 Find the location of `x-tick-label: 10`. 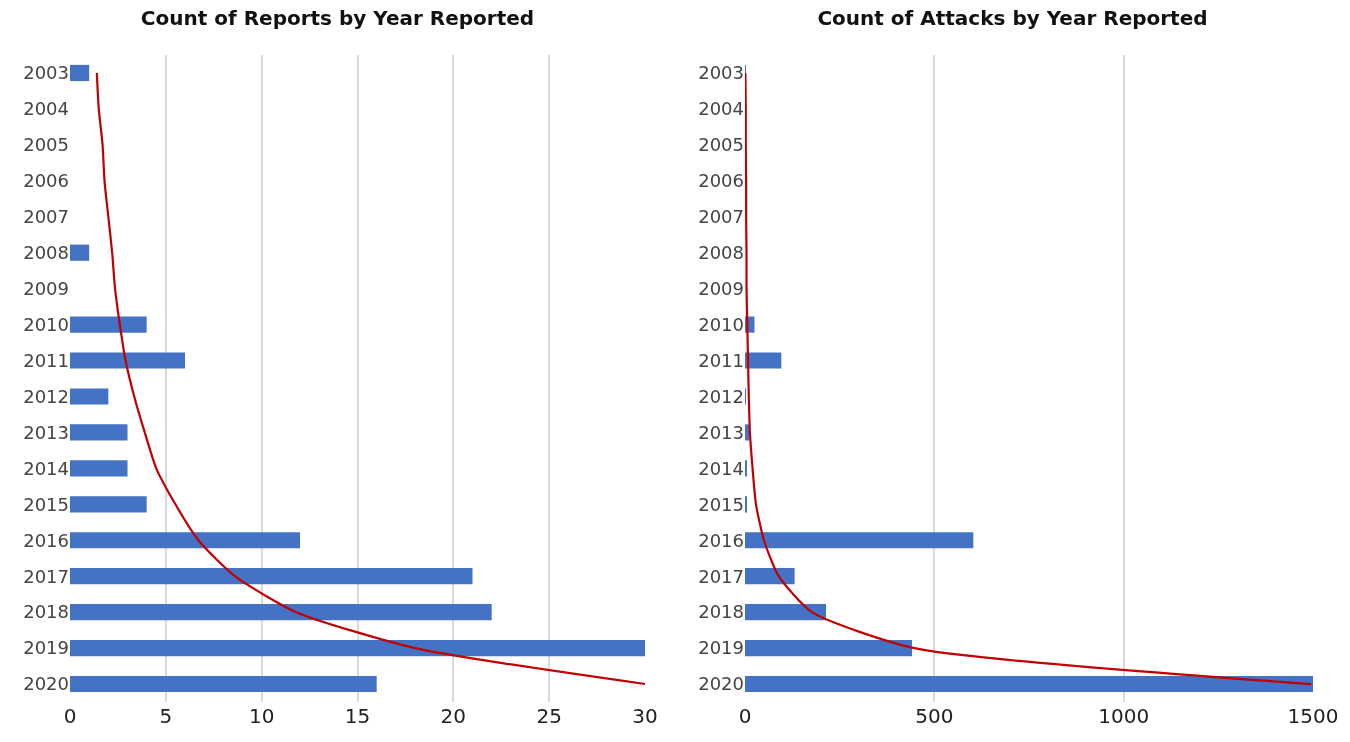

x-tick-label: 10 is located at coordinates (261, 716).